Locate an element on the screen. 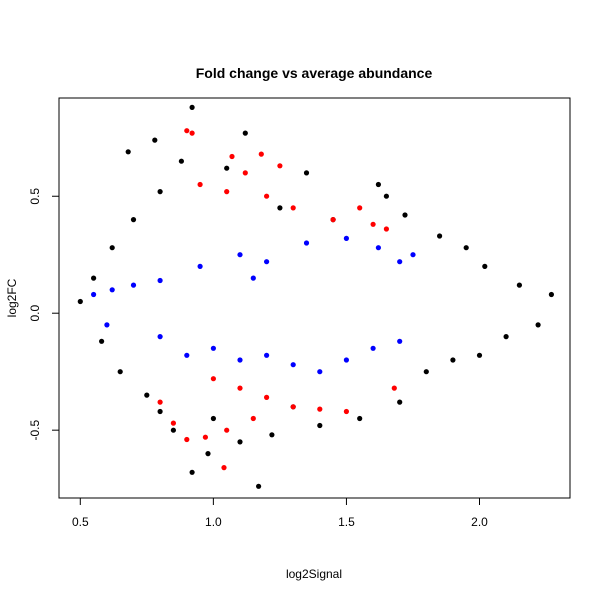 The width and height of the screenshot is (600, 600). y-tick-label: 0.5 is located at coordinates (35, 196).